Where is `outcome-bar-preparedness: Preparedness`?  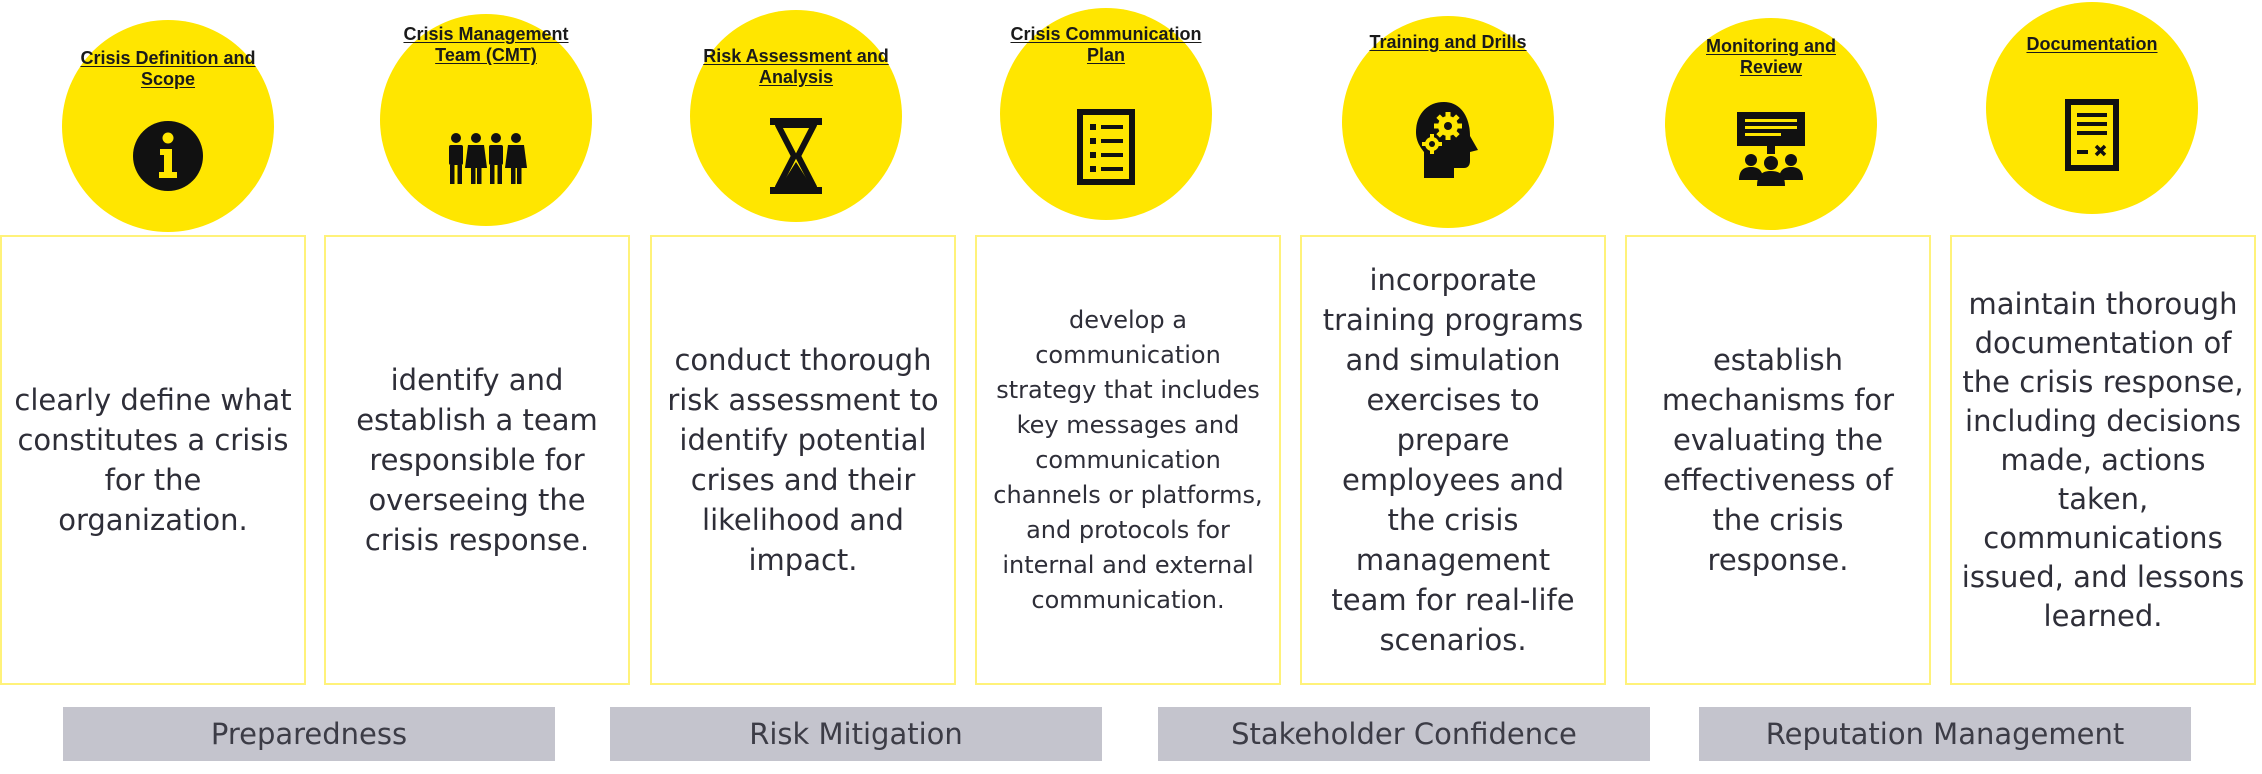 outcome-bar-preparedness: Preparedness is located at coordinates (309, 734).